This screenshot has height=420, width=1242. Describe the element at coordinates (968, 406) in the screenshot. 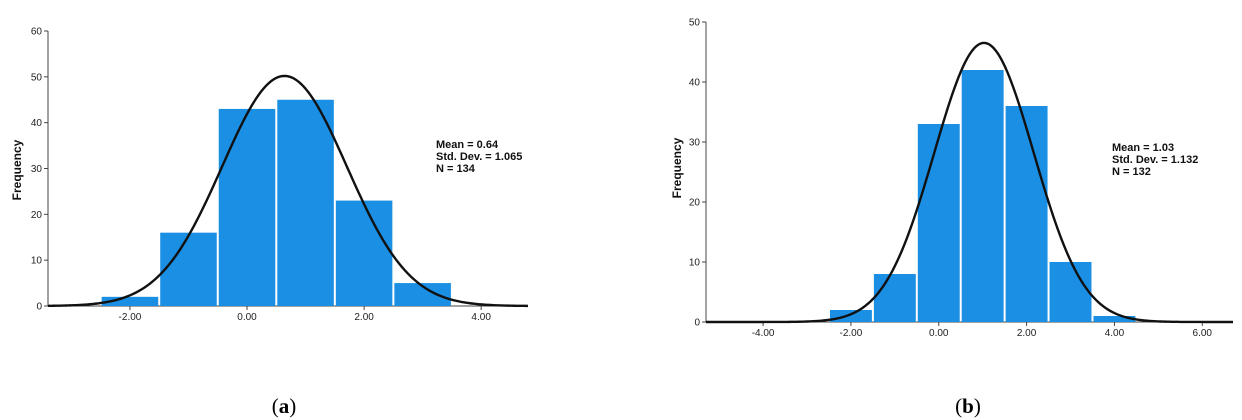

I see `panel-b-caption: (b)` at that location.